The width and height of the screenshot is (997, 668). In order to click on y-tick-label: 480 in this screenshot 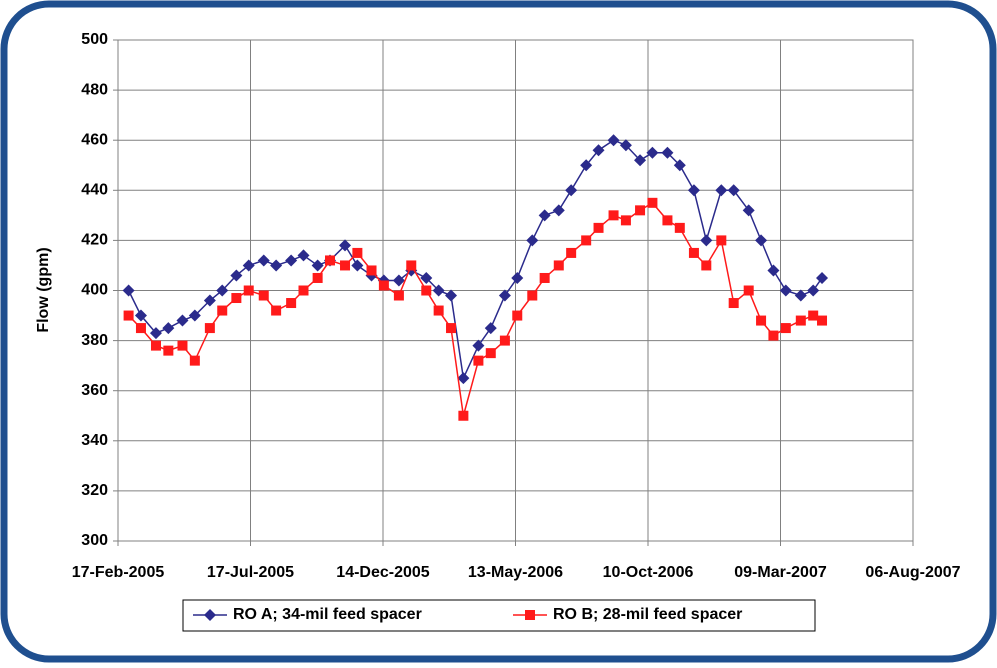, I will do `click(94, 89)`.